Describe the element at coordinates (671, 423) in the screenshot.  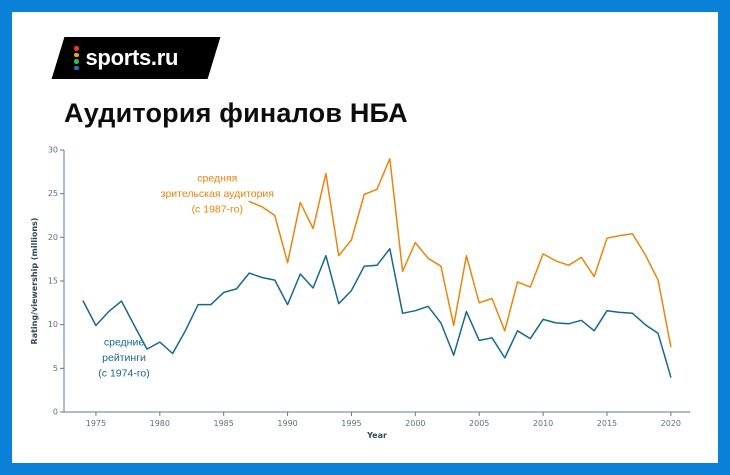
I see `x-tick-label: 2020` at that location.